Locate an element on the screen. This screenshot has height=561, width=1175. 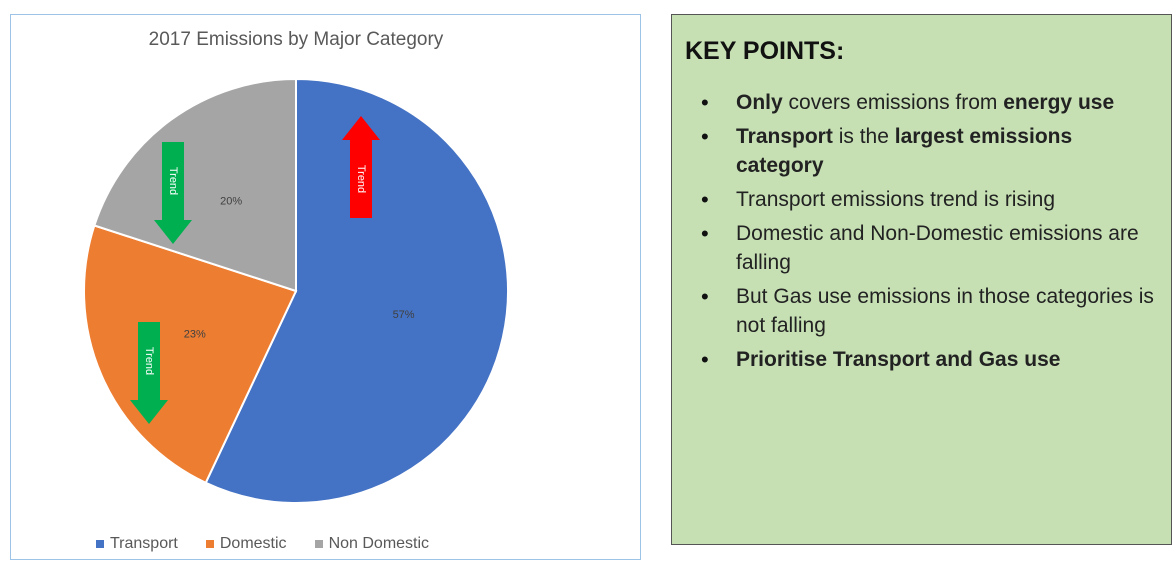
chart-title: 2017 Emissions by Major Category is located at coordinates (296, 39).